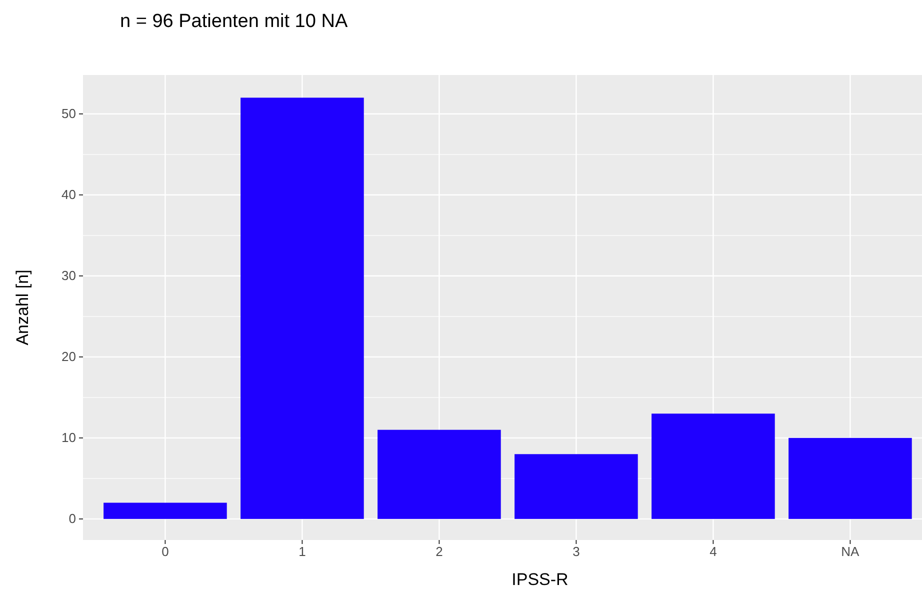 The image size is (922, 598). Describe the element at coordinates (850, 552) in the screenshot. I see `x-tick-label: NA` at that location.